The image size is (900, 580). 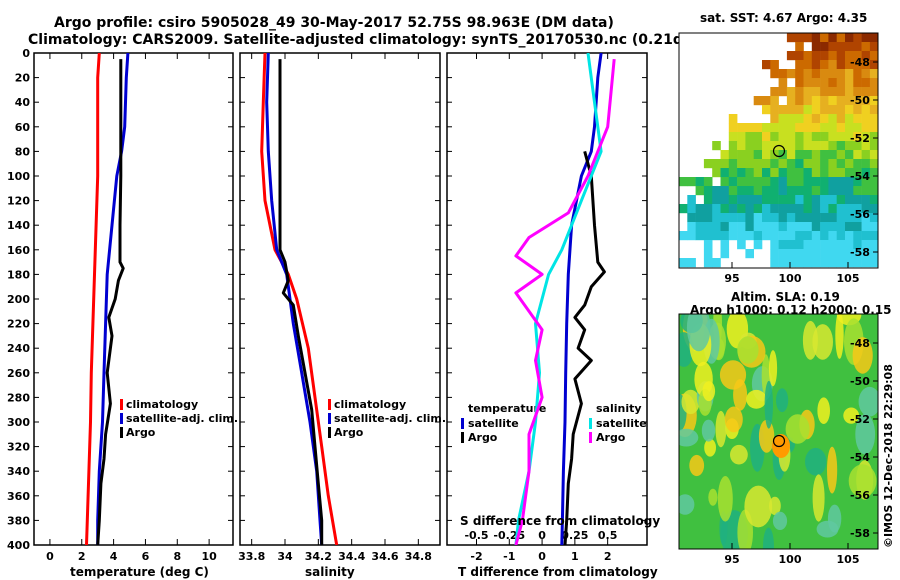 What do you see at coordinates (18, 397) in the screenshot?
I see `depth-tick-label: 280` at bounding box center [18, 397].